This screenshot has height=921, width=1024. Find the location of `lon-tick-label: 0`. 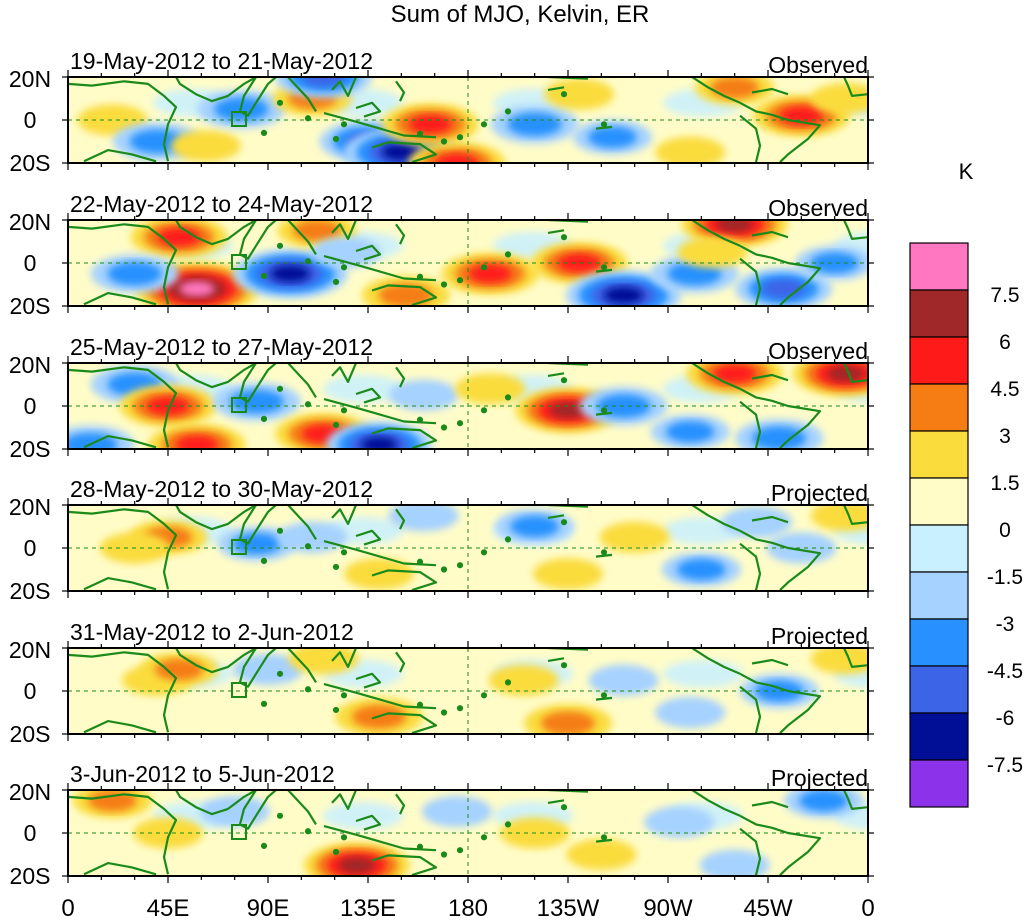

lon-tick-label: 0 is located at coordinates (67, 908).